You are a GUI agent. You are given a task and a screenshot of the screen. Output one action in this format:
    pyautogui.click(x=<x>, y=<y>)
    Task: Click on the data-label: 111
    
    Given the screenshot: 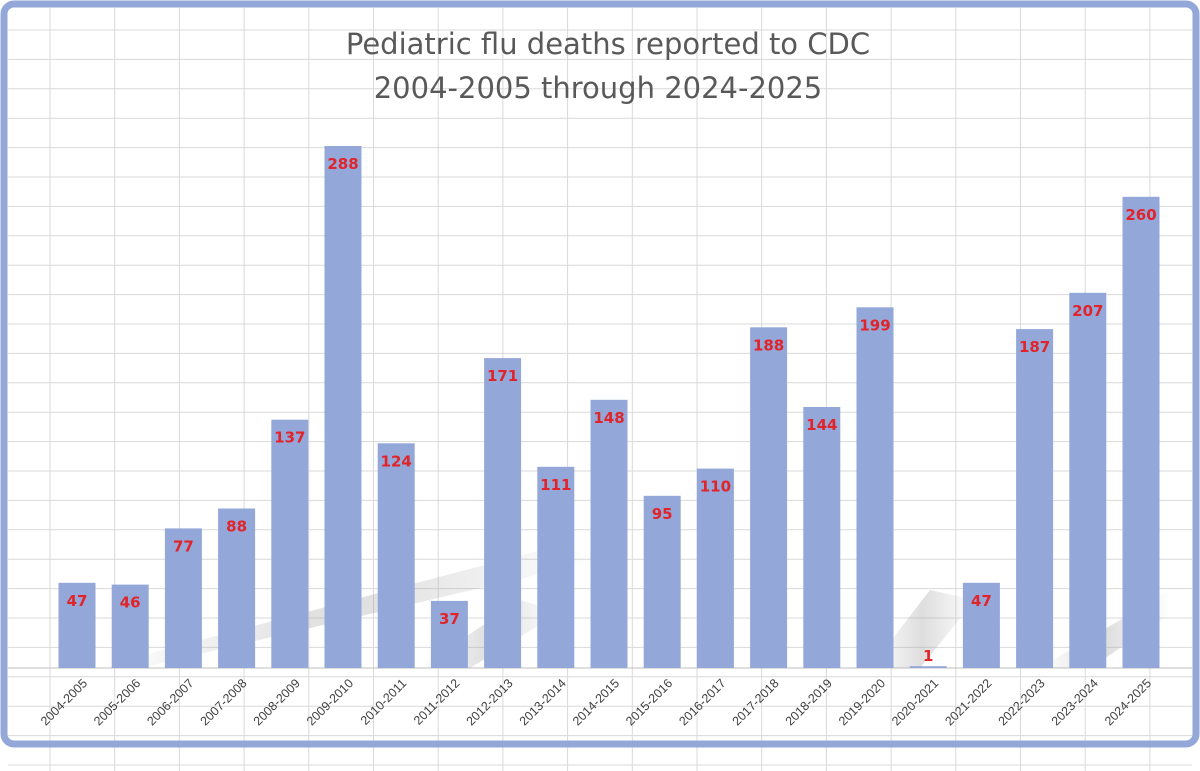 What is the action you would take?
    pyautogui.click(x=555, y=485)
    